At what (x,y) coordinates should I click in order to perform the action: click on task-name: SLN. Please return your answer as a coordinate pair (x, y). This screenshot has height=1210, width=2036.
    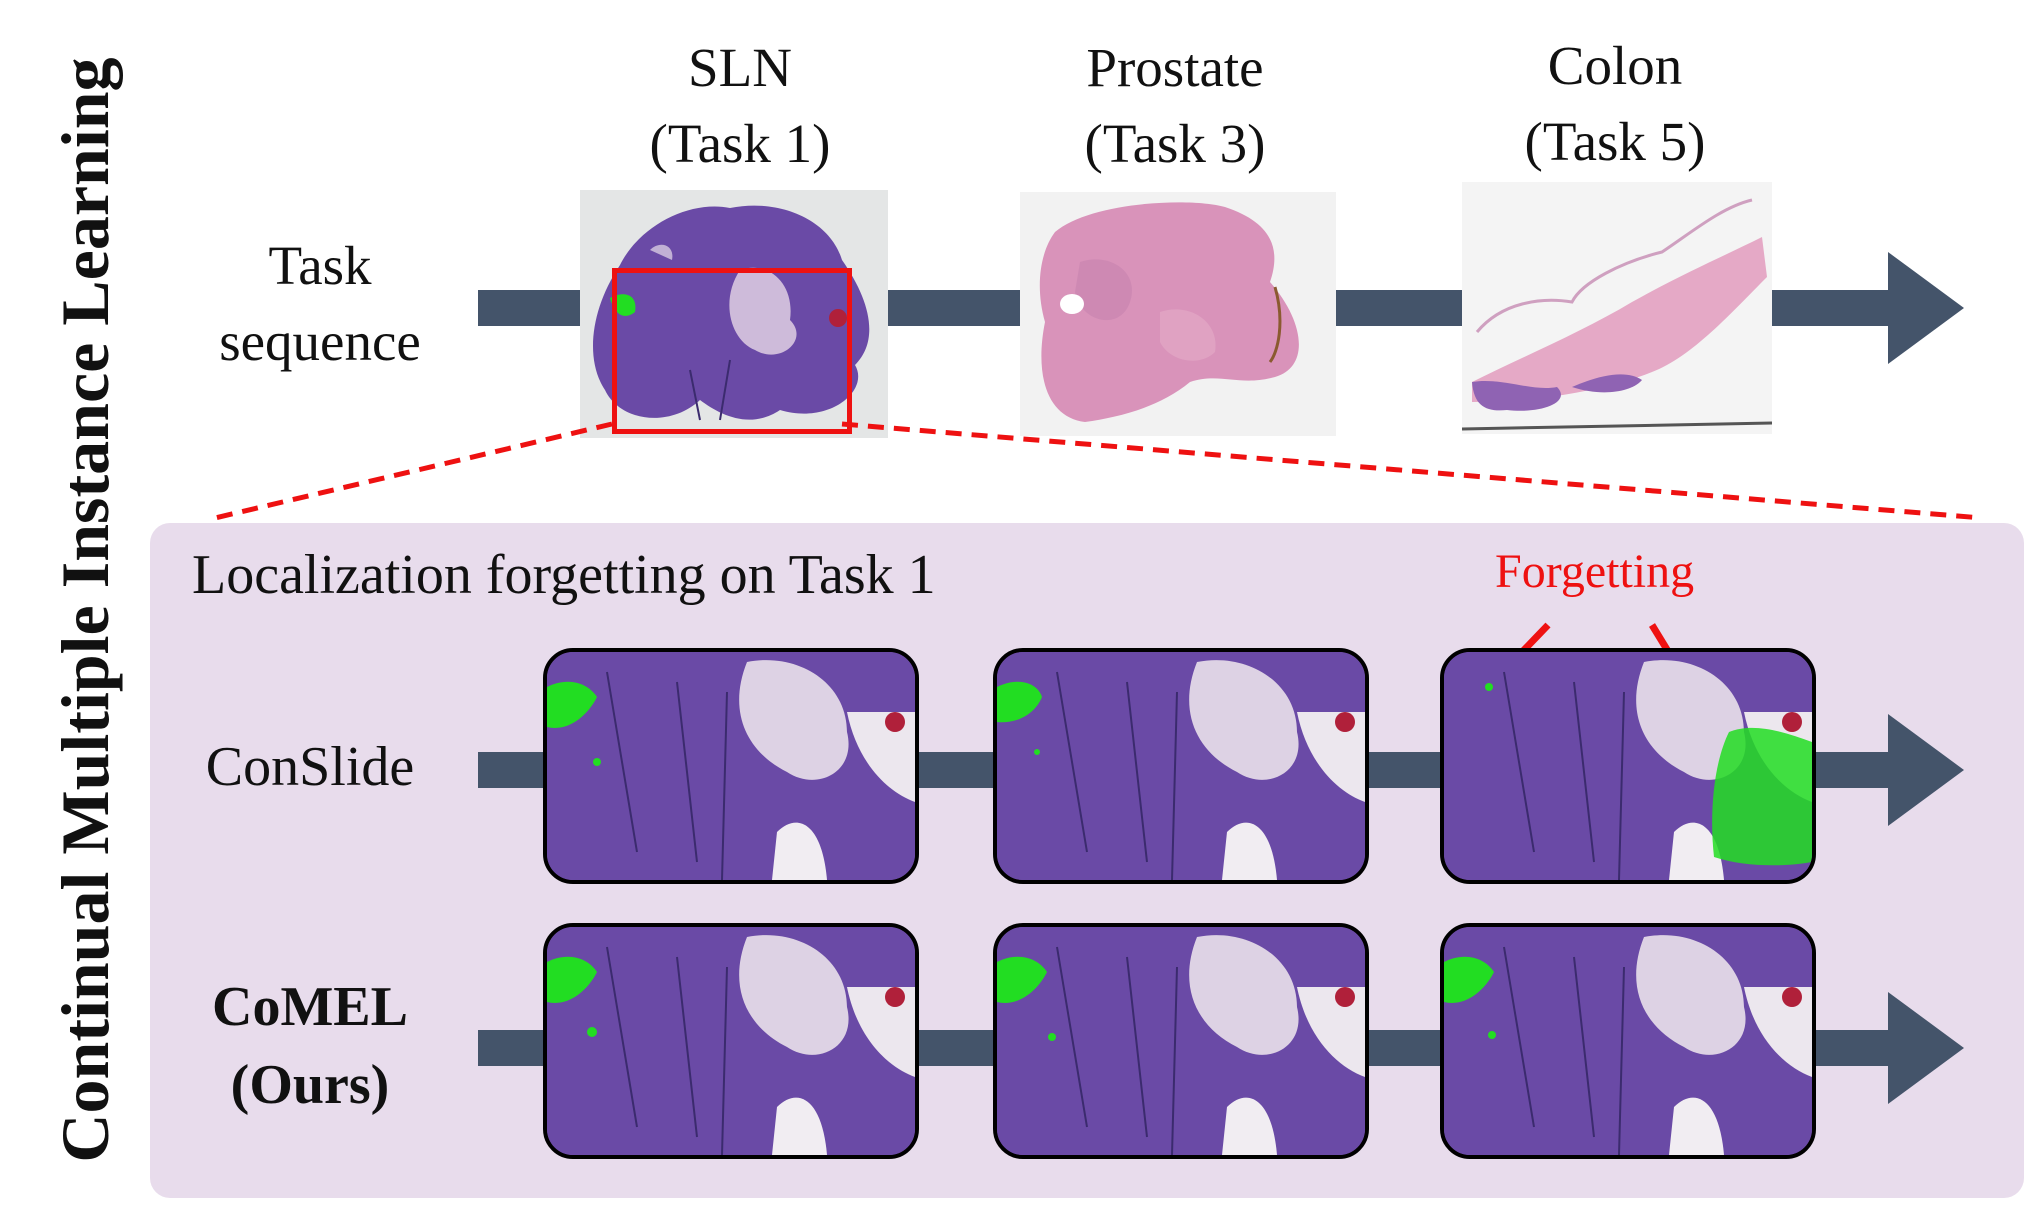
    Looking at the image, I should click on (740, 67).